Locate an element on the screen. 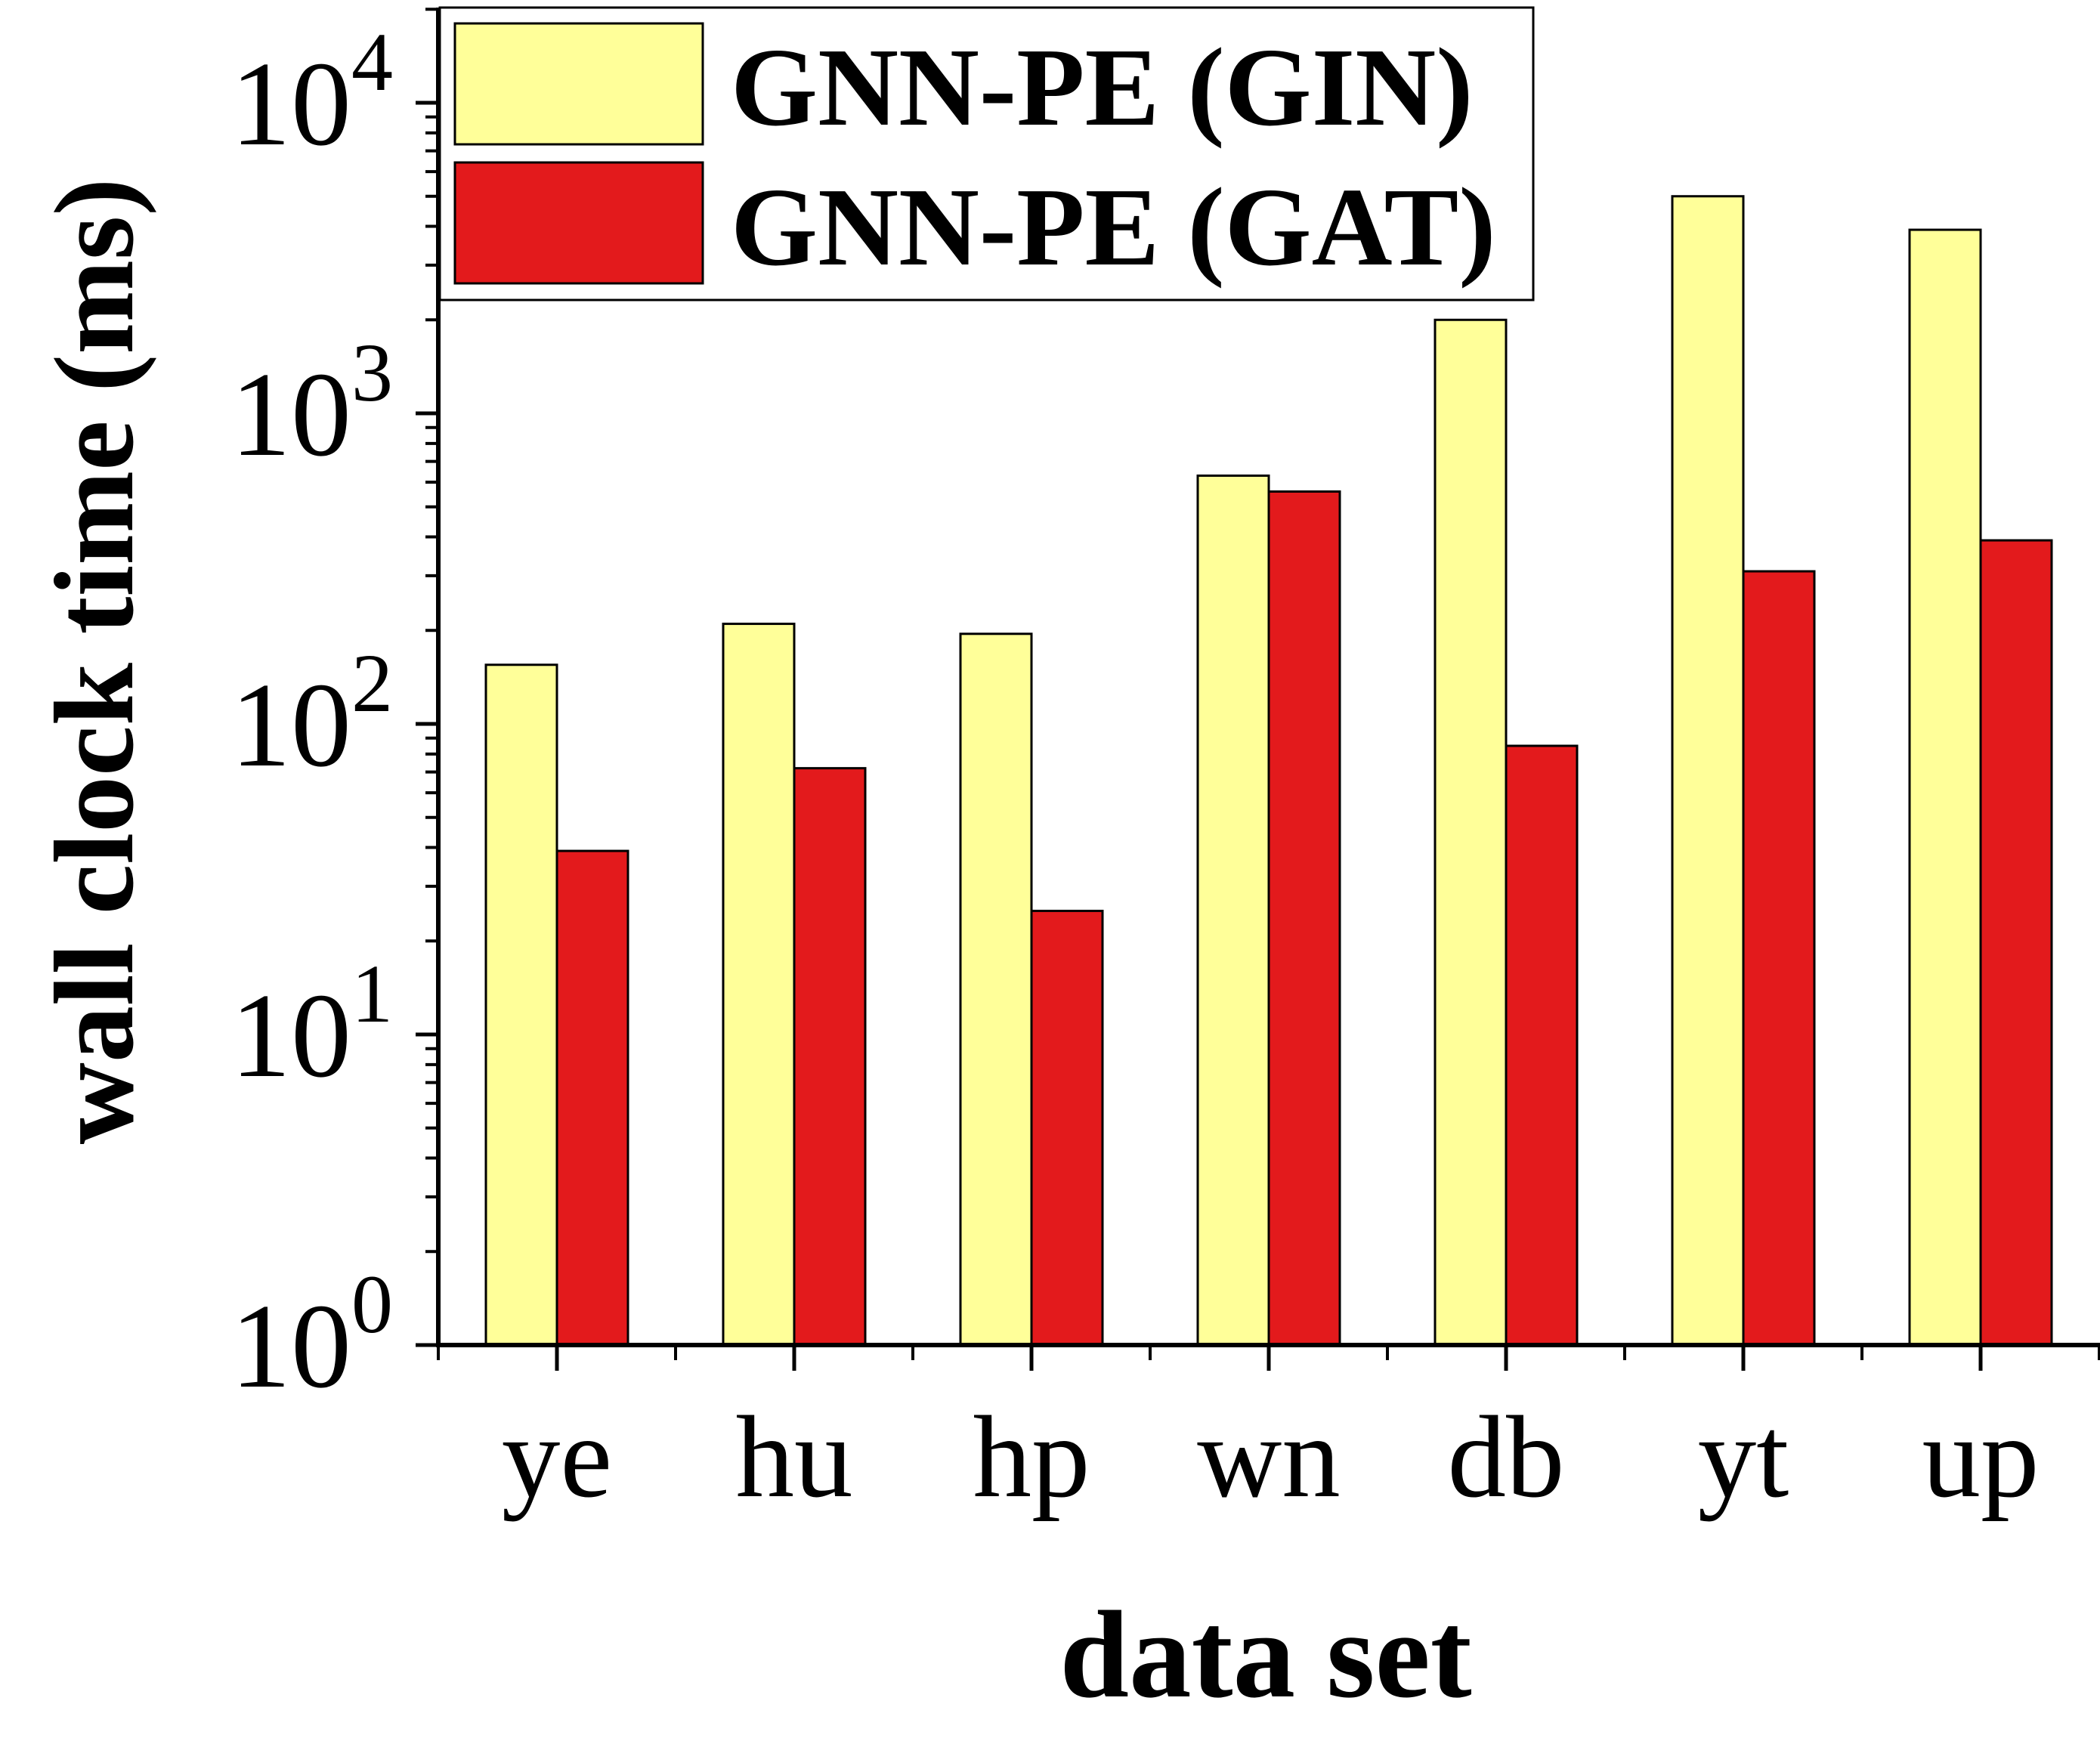 Image resolution: width=2100 pixels, height=1741 pixels. bar-gat-up is located at coordinates (2016, 943).